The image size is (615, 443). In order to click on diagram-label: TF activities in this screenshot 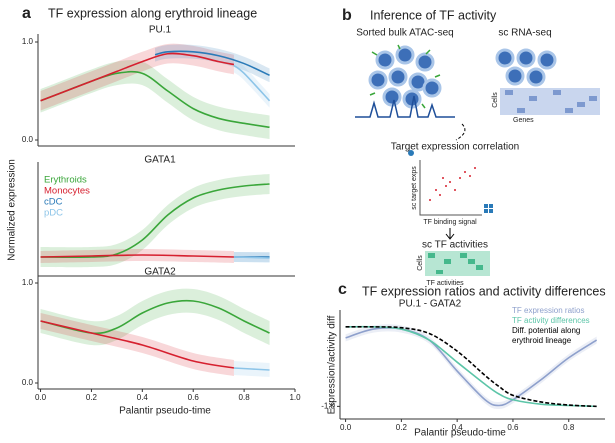, I will do `click(445, 283)`.